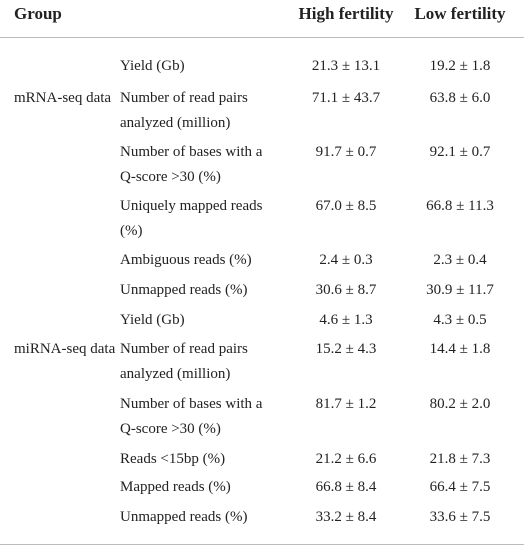 Image resolution: width=524 pixels, height=549 pixels. Describe the element at coordinates (460, 404) in the screenshot. I see `low-value: 80.2 ± 2.0` at that location.